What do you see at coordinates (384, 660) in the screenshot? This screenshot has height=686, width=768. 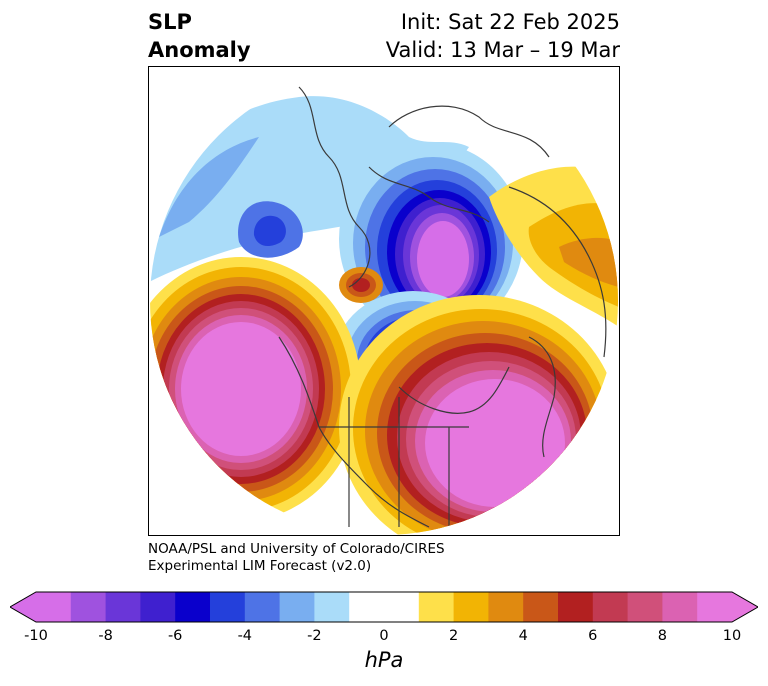 I see `colorbar-unit: hPa` at bounding box center [384, 660].